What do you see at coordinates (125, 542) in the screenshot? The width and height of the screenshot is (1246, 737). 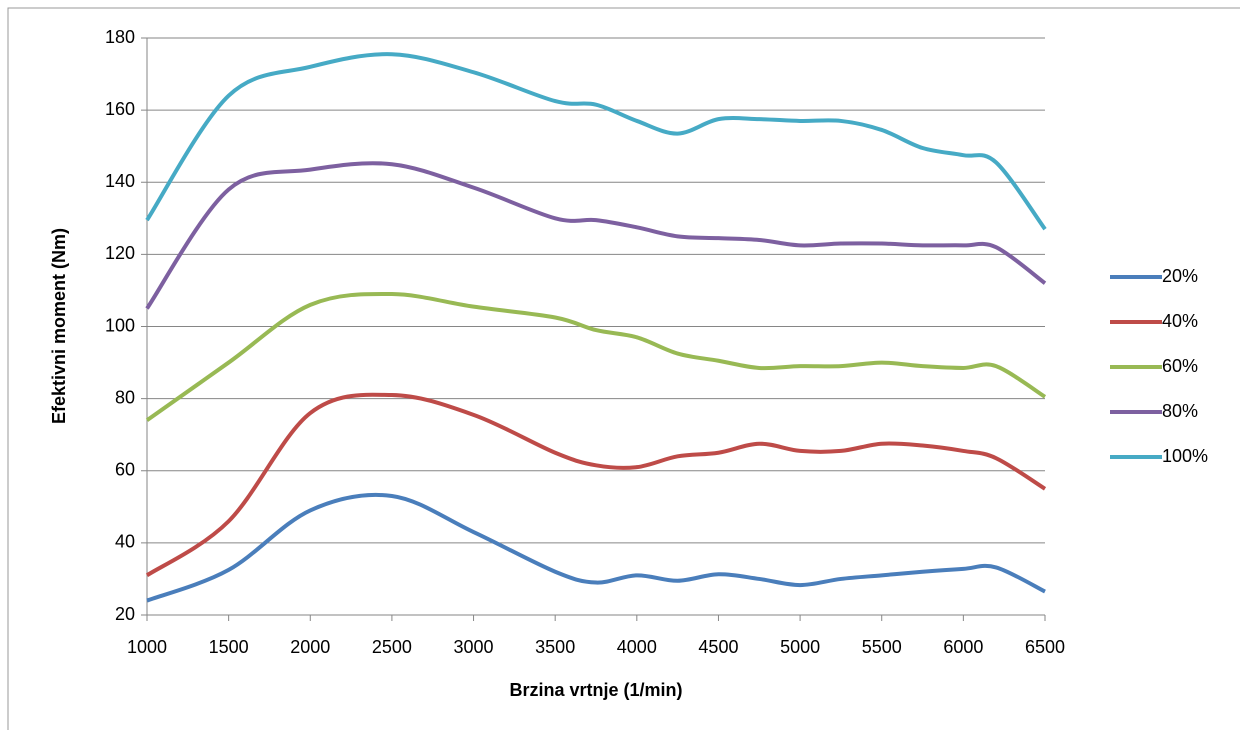 I see `y-tick-label: 40` at bounding box center [125, 542].